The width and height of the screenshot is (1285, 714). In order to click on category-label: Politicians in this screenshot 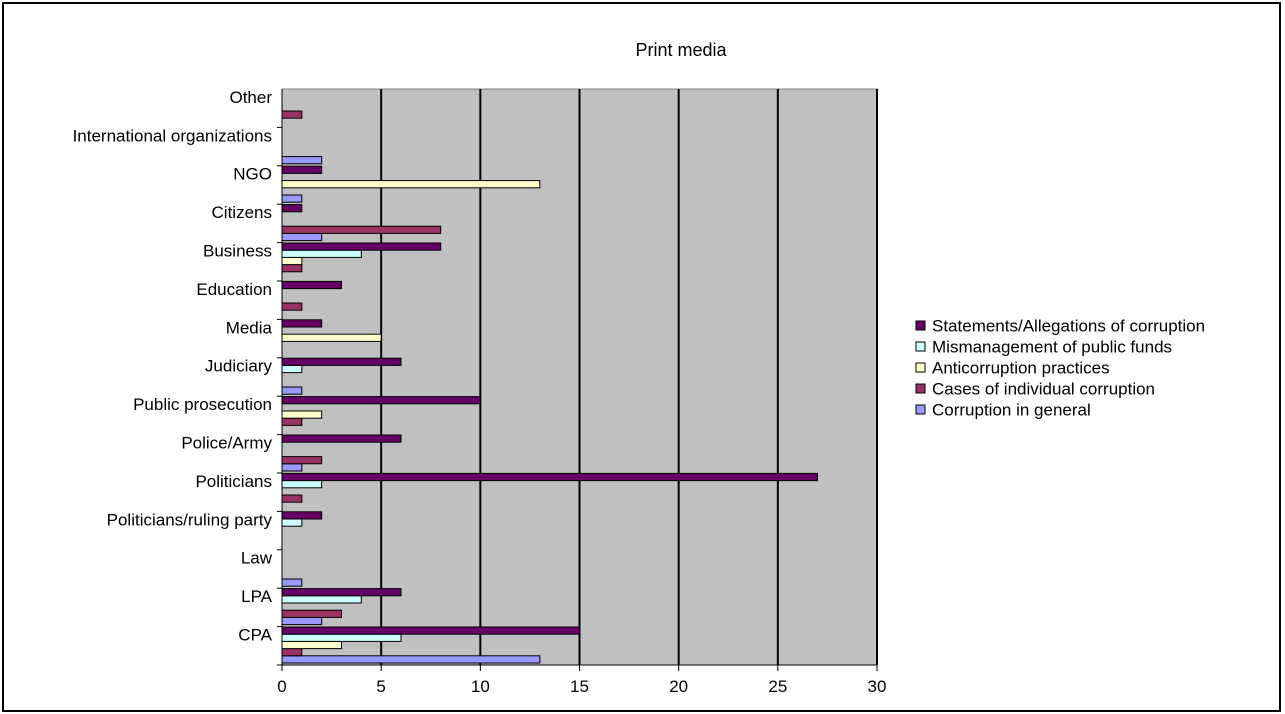, I will do `click(233, 481)`.